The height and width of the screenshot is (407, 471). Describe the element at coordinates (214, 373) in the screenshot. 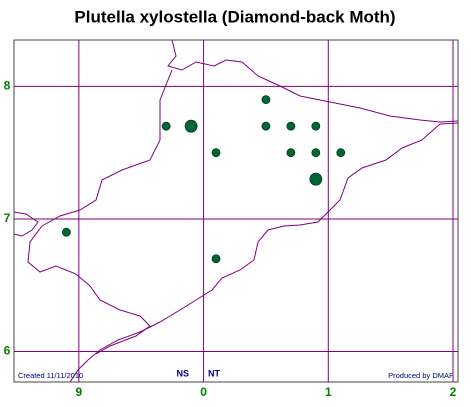

I see `square-label: NT` at that location.